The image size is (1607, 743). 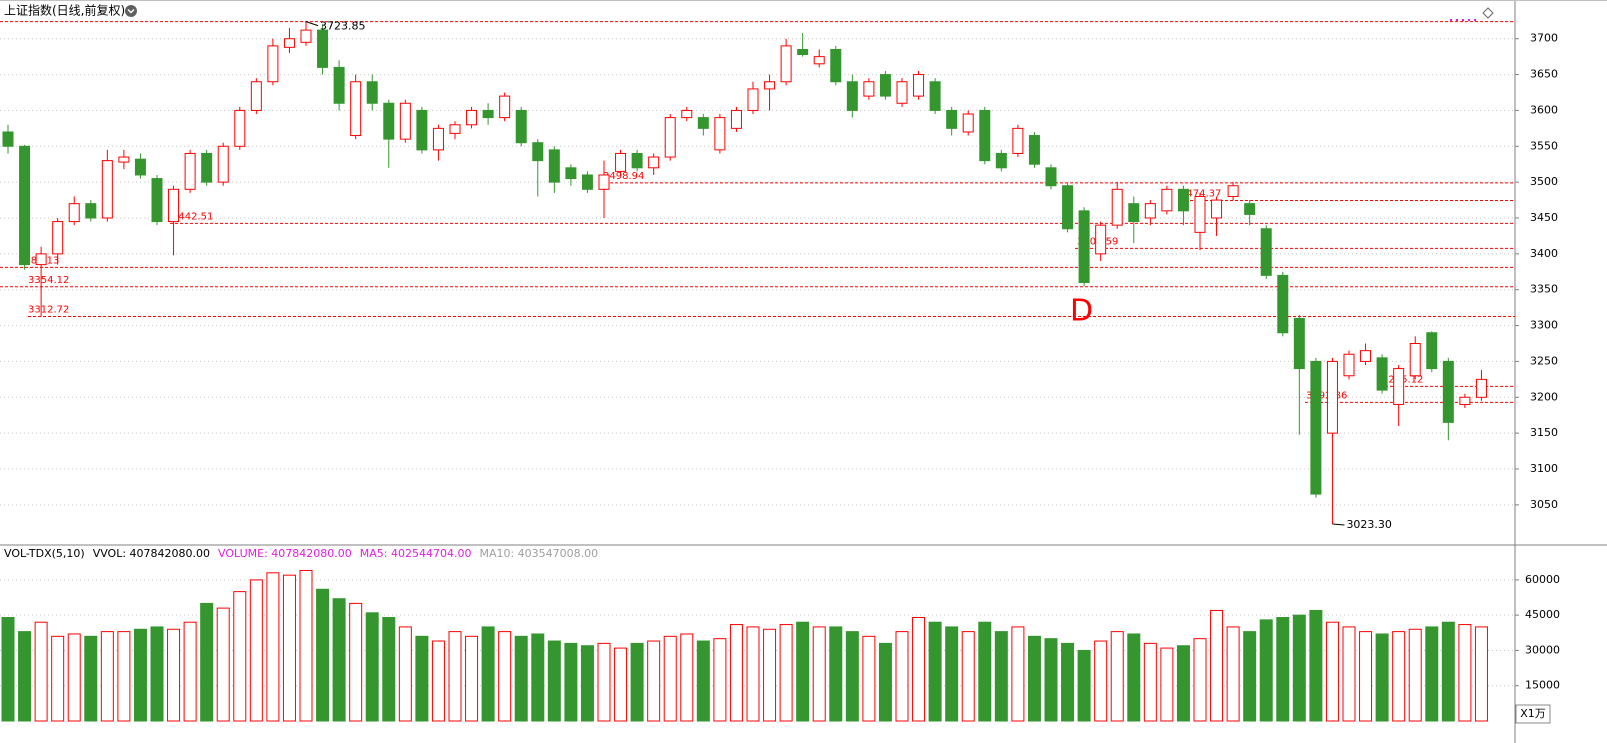 What do you see at coordinates (312, 24) in the screenshot?
I see `high-arrow` at bounding box center [312, 24].